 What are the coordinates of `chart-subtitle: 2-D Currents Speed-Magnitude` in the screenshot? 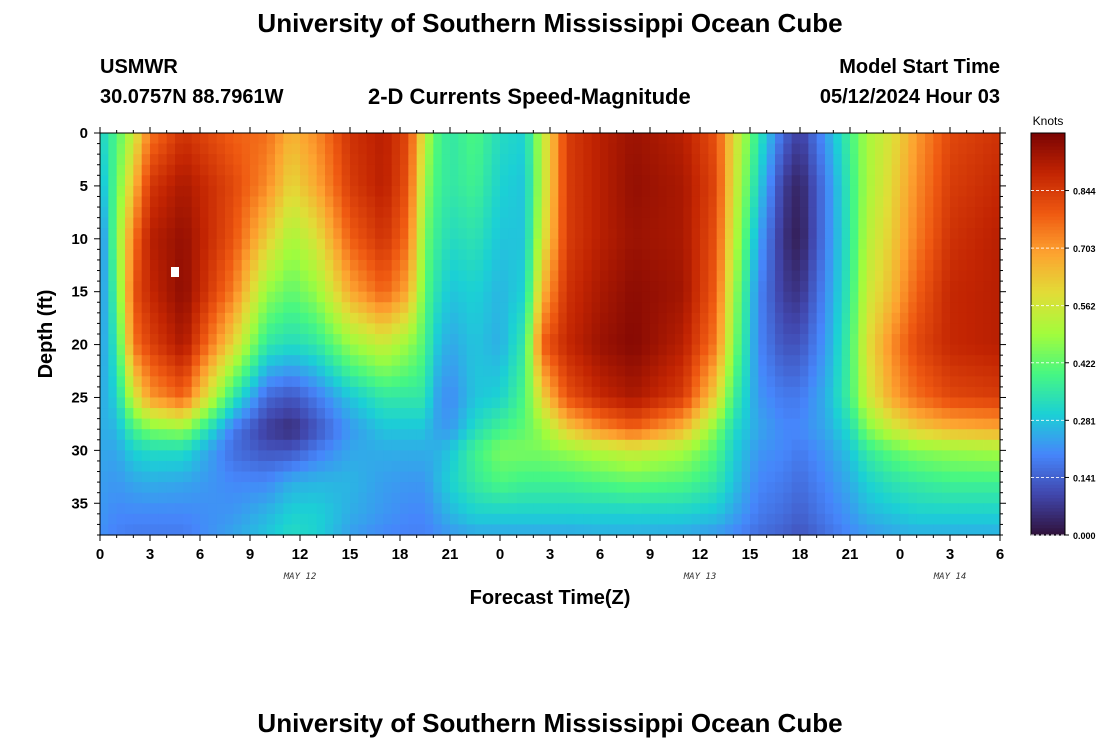 It's located at (529, 96).